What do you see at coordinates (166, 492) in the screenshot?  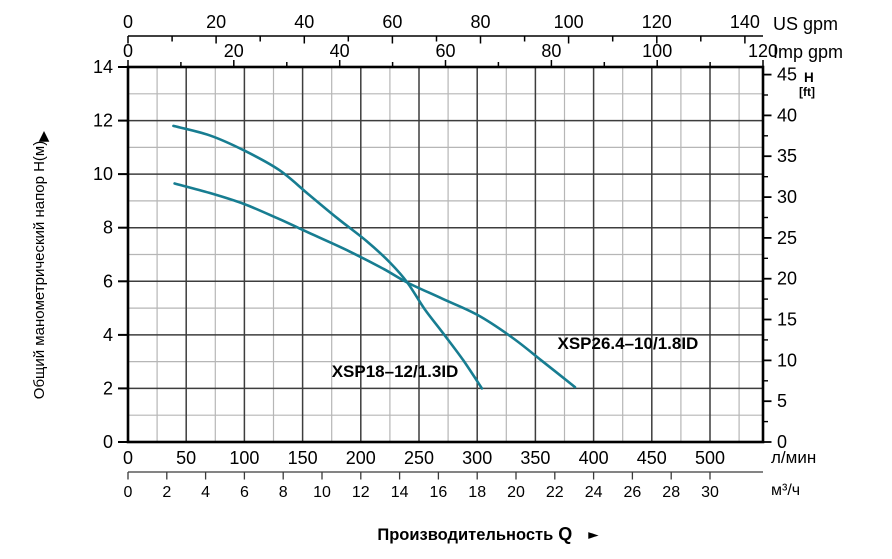 I see `m3h-tick-label: 2` at bounding box center [166, 492].